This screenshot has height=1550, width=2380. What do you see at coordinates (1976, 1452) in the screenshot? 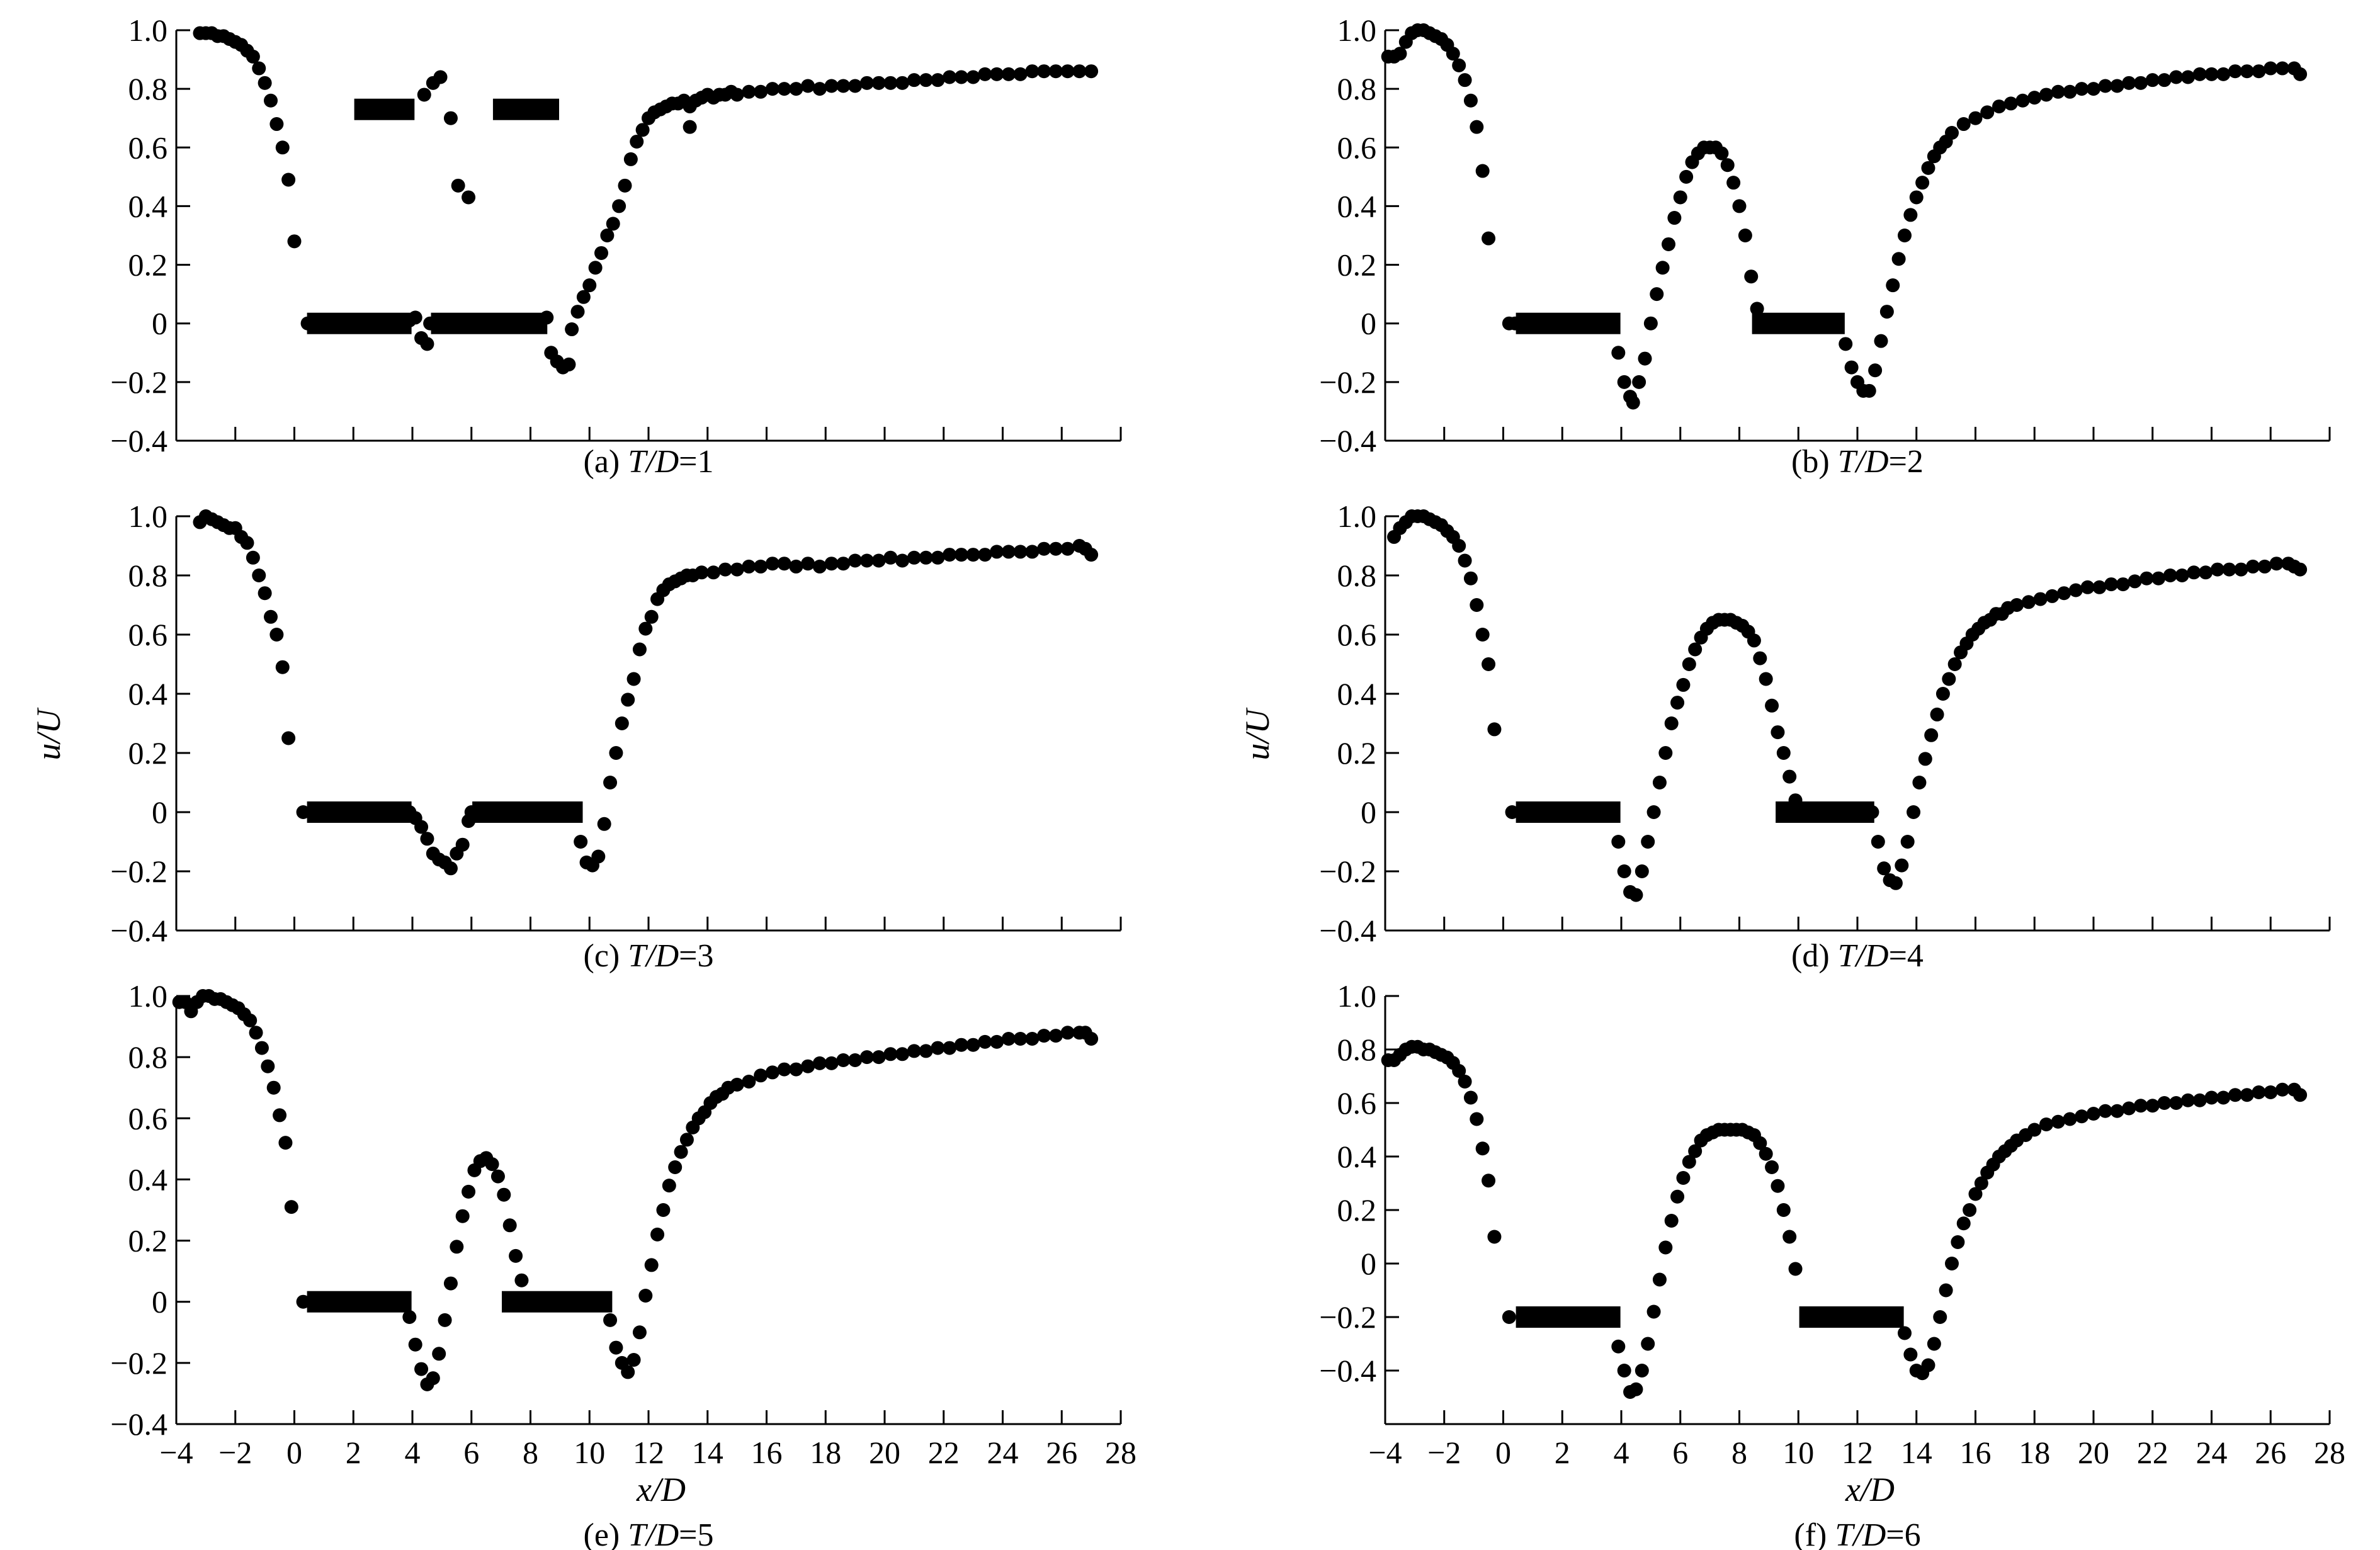
I see `x-tick-label: 16` at bounding box center [1976, 1452].